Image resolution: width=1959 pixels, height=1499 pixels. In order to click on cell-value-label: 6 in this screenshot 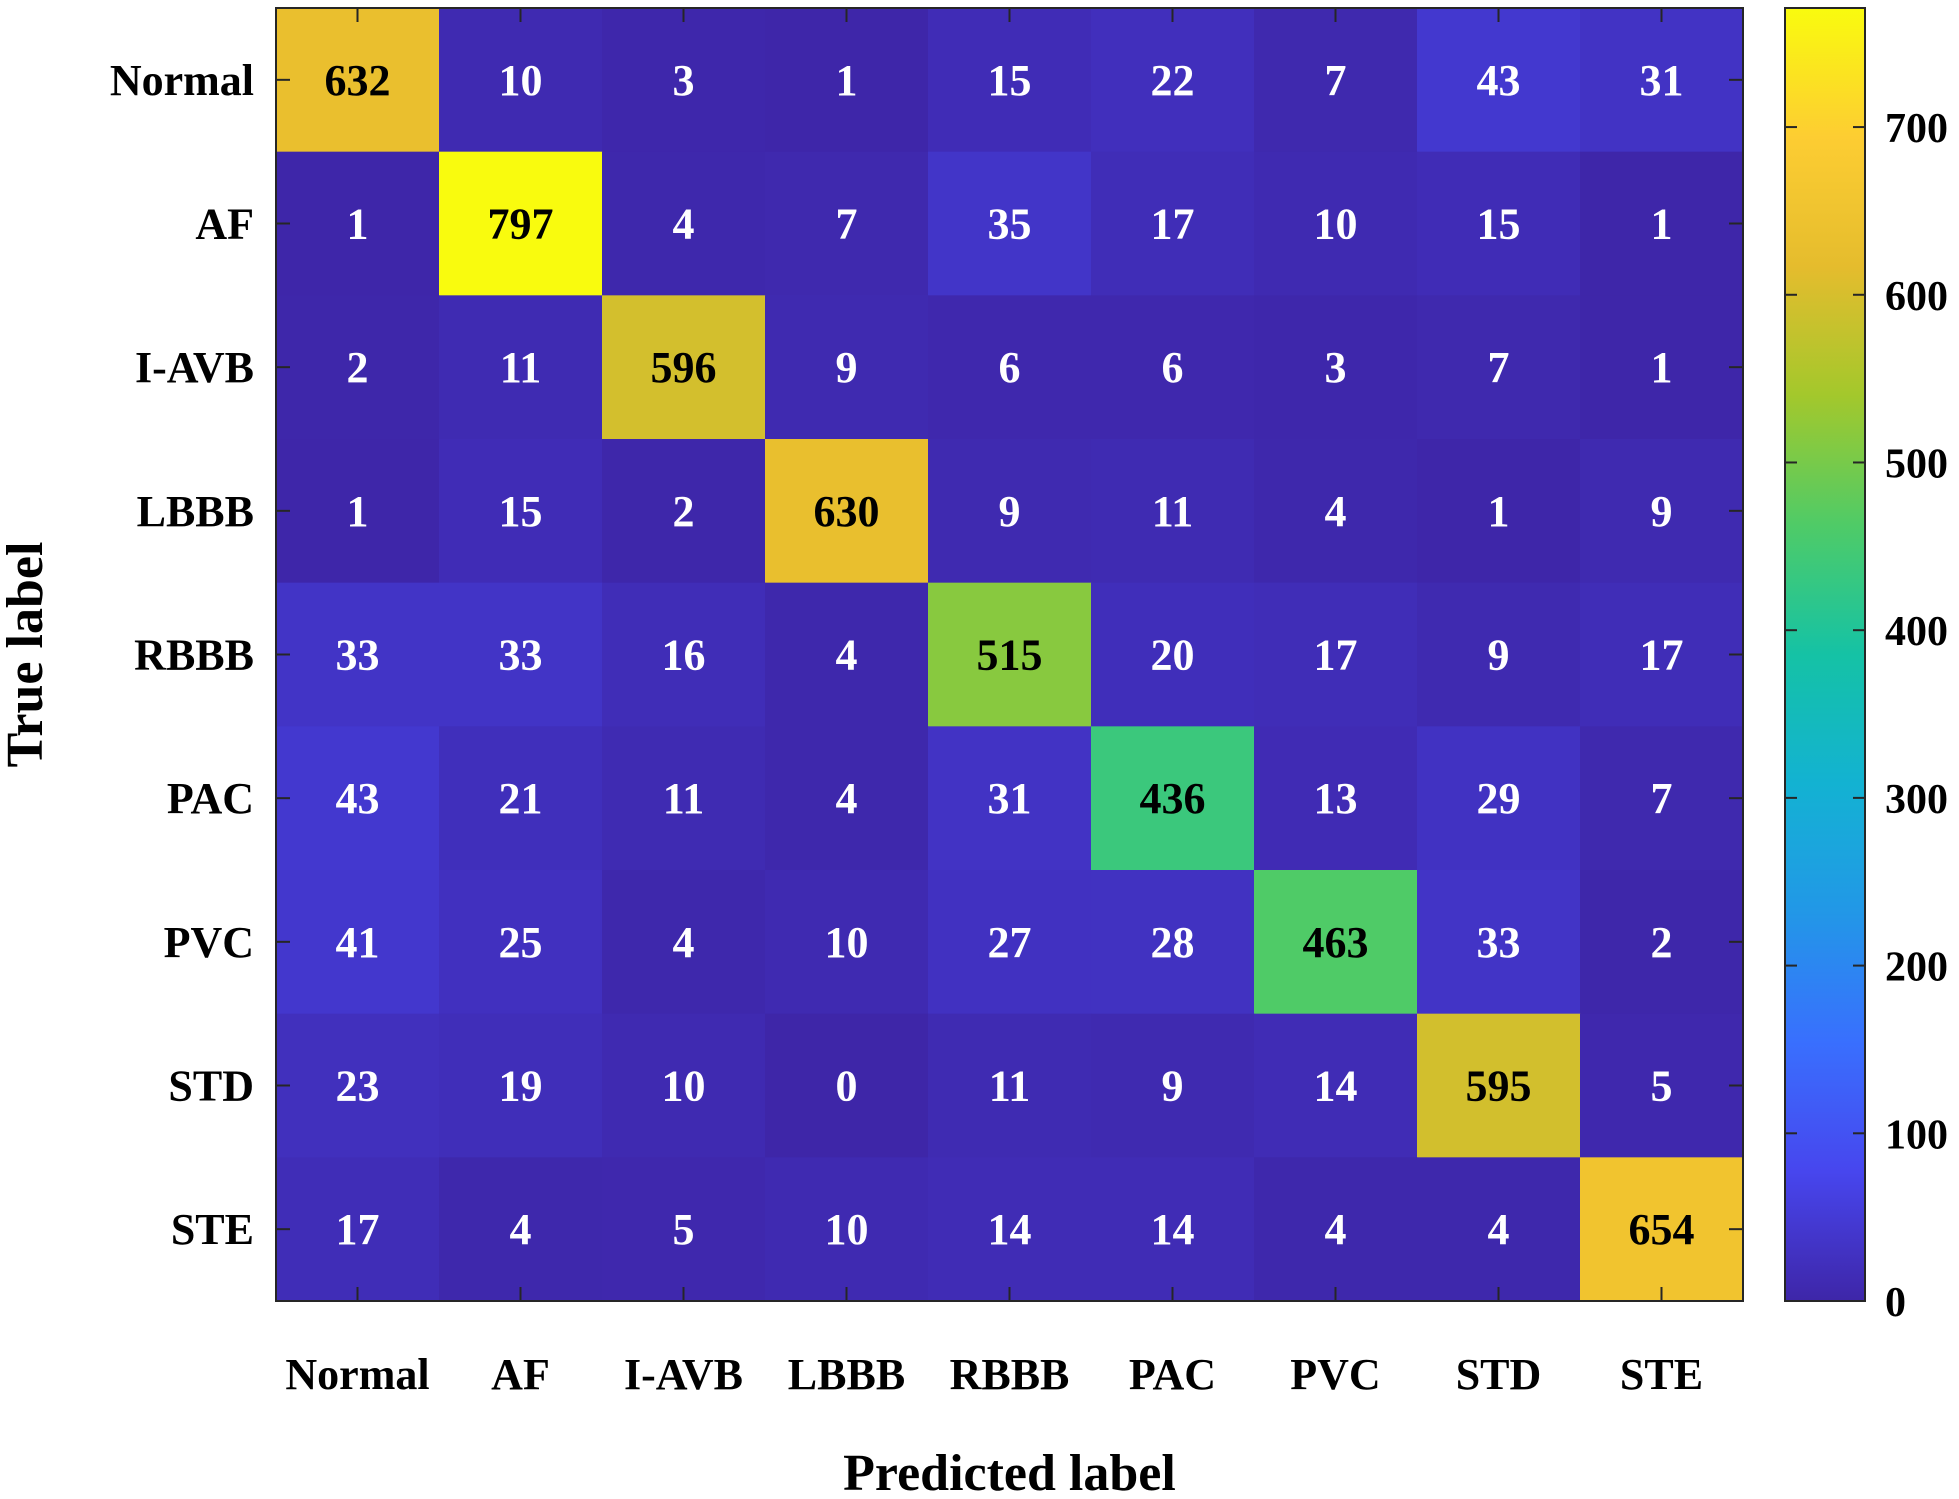, I will do `click(1010, 367)`.